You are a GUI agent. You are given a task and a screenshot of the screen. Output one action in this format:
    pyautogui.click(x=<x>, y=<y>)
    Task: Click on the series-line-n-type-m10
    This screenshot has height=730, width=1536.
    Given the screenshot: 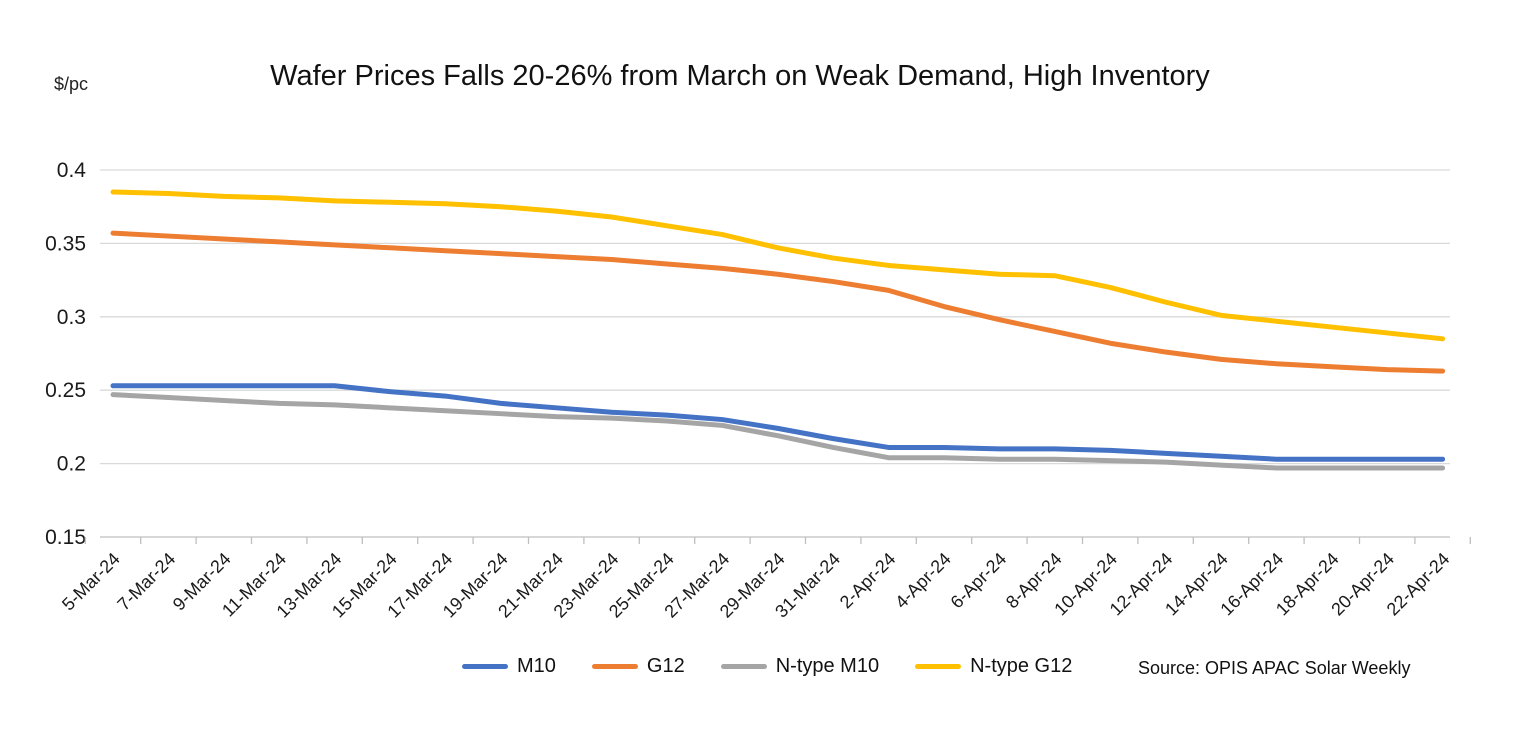 What is the action you would take?
    pyautogui.click(x=778, y=431)
    